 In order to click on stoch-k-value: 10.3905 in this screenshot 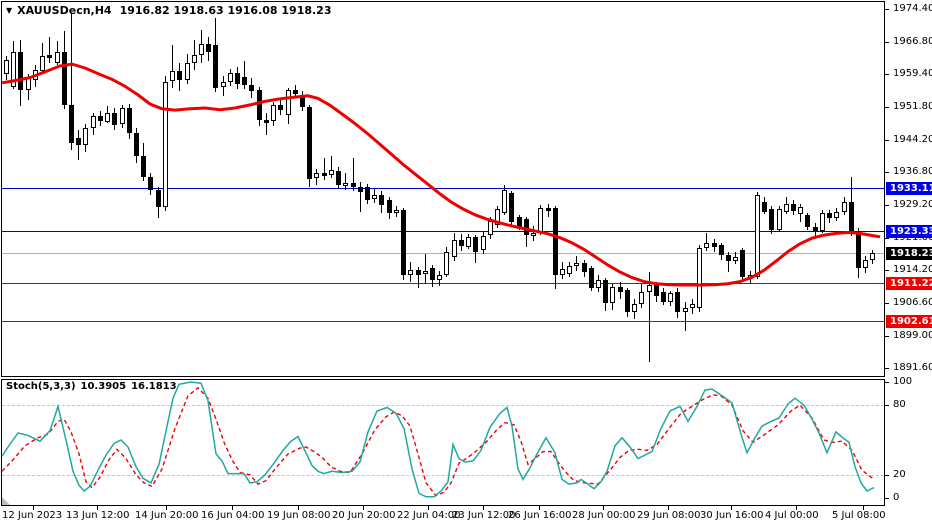, I will do `click(103, 386)`.